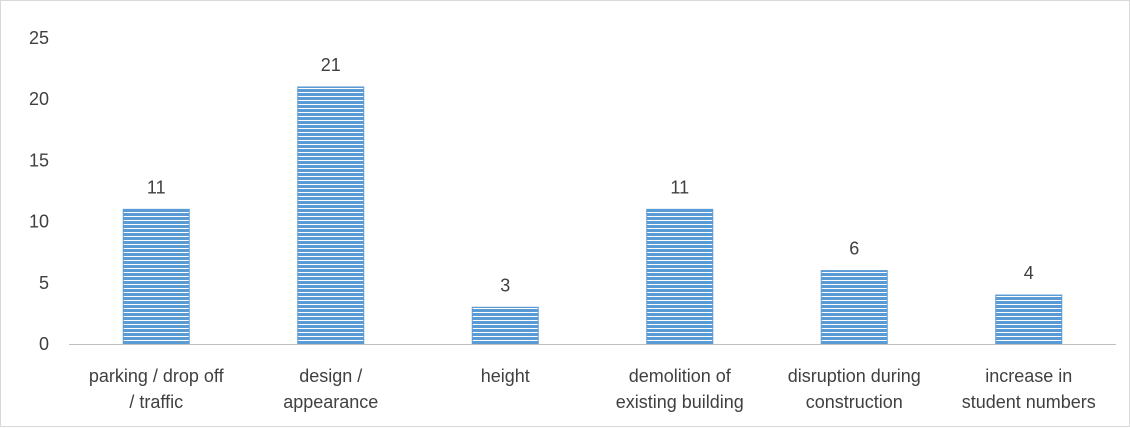 This screenshot has width=1130, height=428. Describe the element at coordinates (39, 99) in the screenshot. I see `y-tick-label: 20` at that location.